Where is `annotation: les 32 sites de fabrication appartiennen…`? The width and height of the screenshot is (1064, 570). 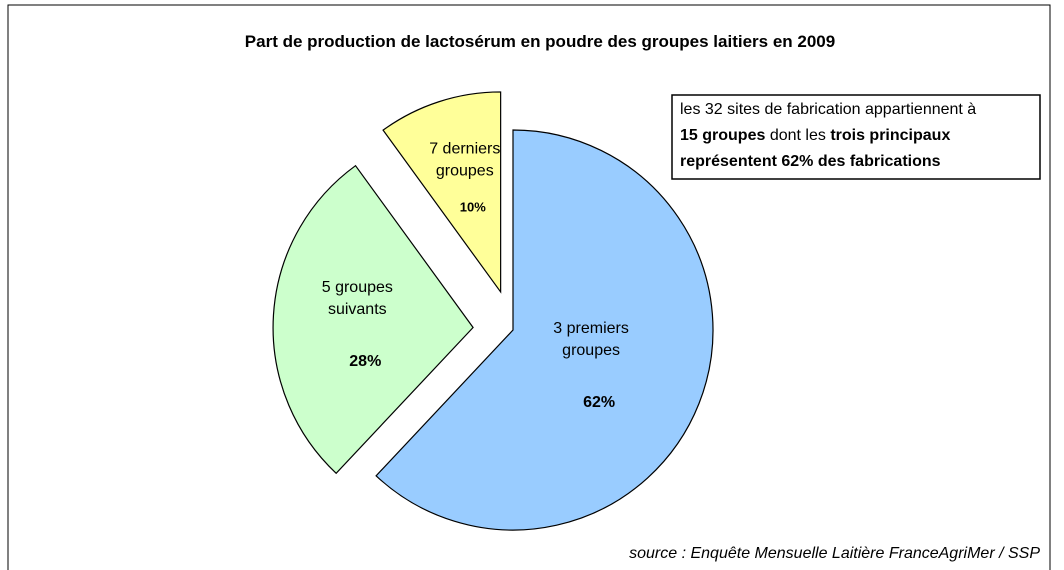 annotation: les 32 sites de fabrication appartiennen… is located at coordinates (828, 109).